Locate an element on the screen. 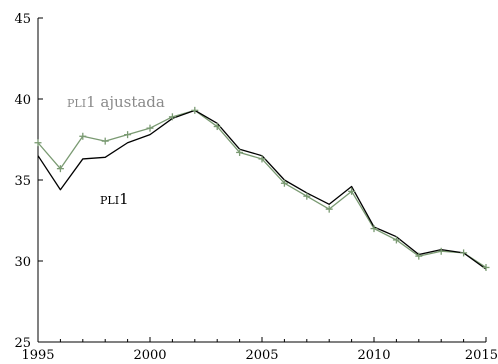 The image size is (498, 364). y-tick-label: 40 is located at coordinates (22, 100).